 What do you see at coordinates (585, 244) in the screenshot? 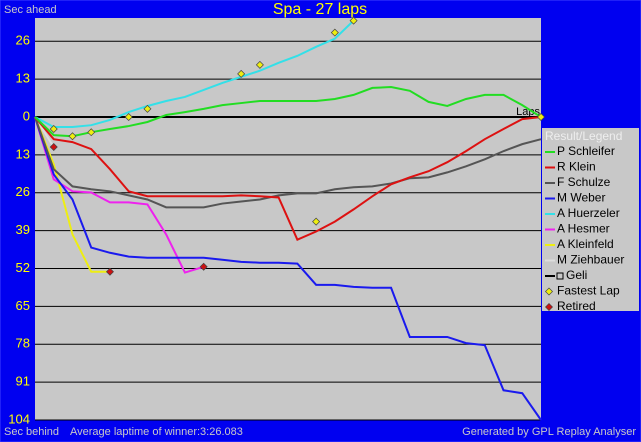
I see `legend-label: A Kleinfeld` at bounding box center [585, 244].